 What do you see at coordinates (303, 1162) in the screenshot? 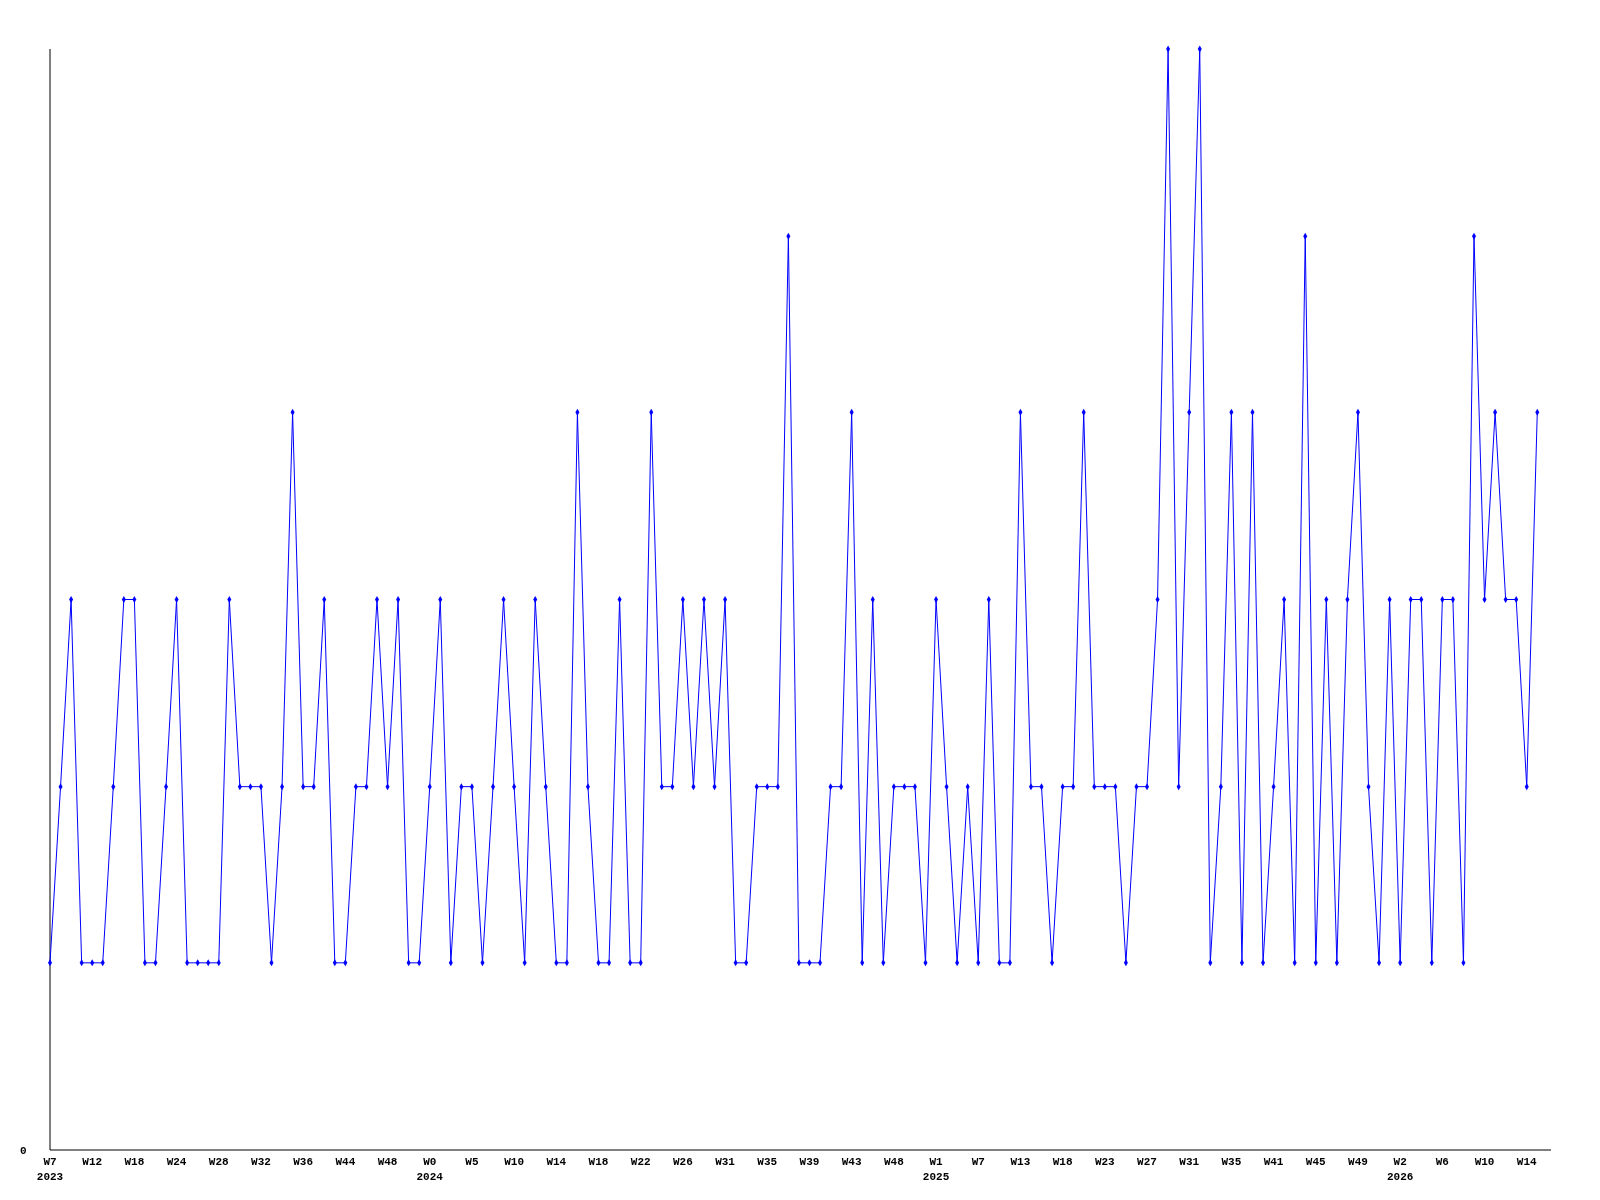
I see `x-tick-label: W36` at bounding box center [303, 1162].